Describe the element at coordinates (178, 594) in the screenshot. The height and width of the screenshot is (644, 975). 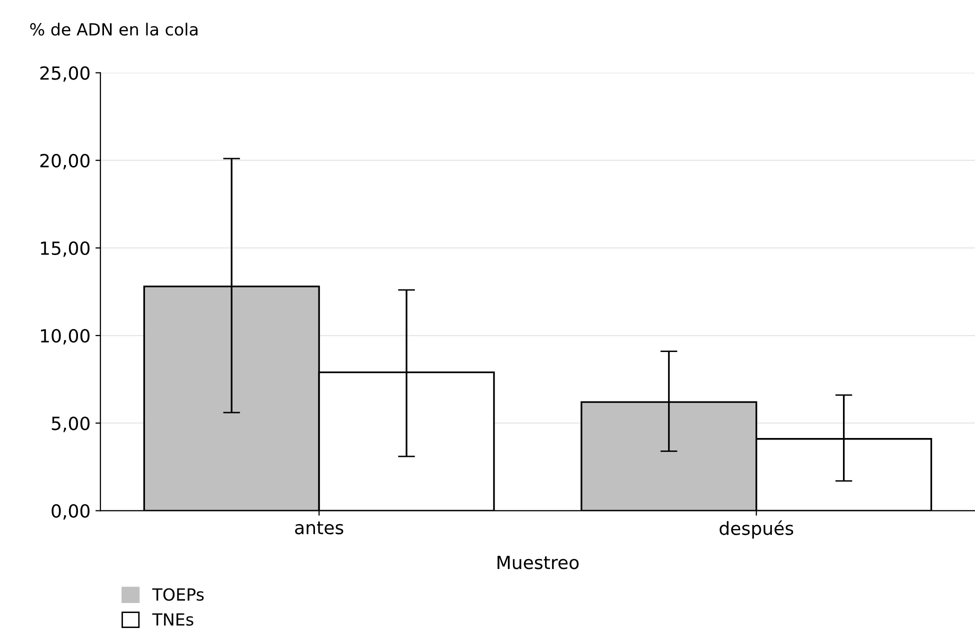
I see `legend-label: TOEPs` at that location.